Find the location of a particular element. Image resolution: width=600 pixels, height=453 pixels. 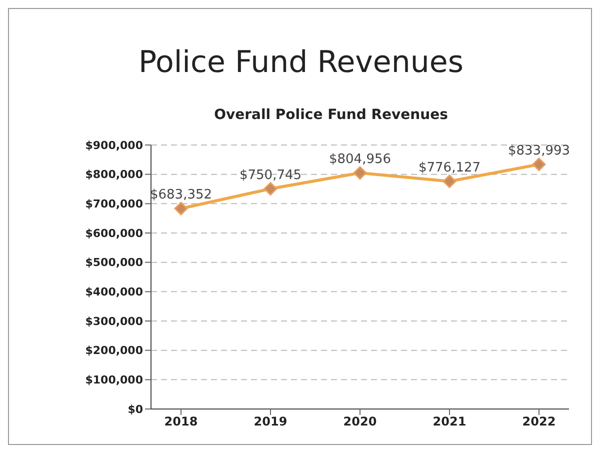

data-label: $804,956 is located at coordinates (360, 159).